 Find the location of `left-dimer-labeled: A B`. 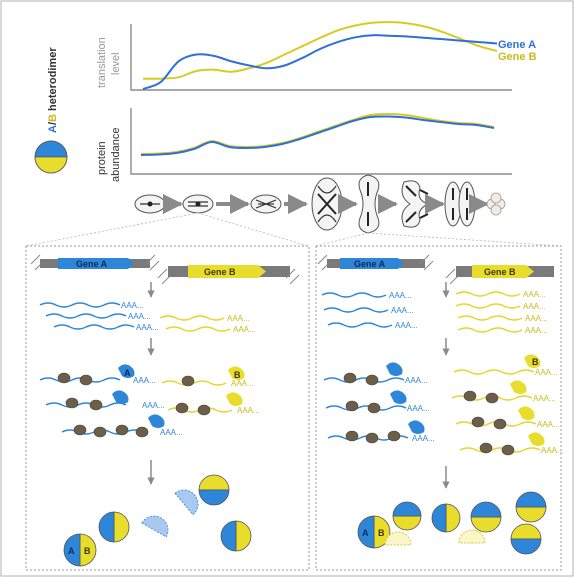

left-dimer-labeled: A B is located at coordinates (80, 550).